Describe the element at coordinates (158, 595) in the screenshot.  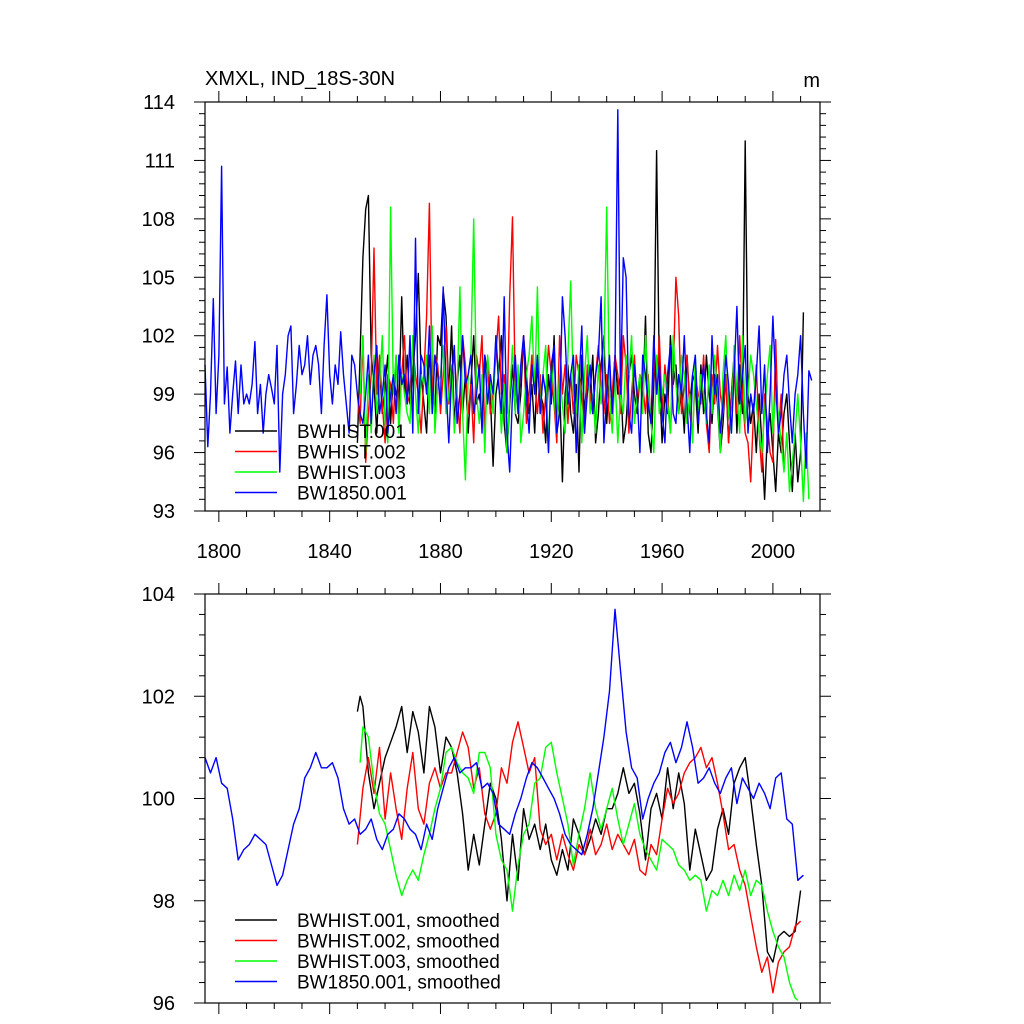
I see `bottom-y-tick-label: 104` at that location.